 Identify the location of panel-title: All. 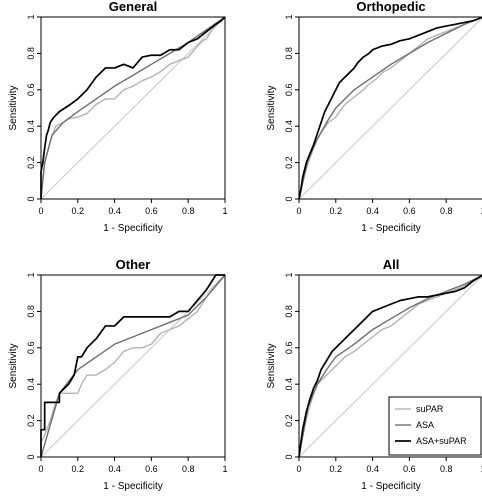
(391, 264).